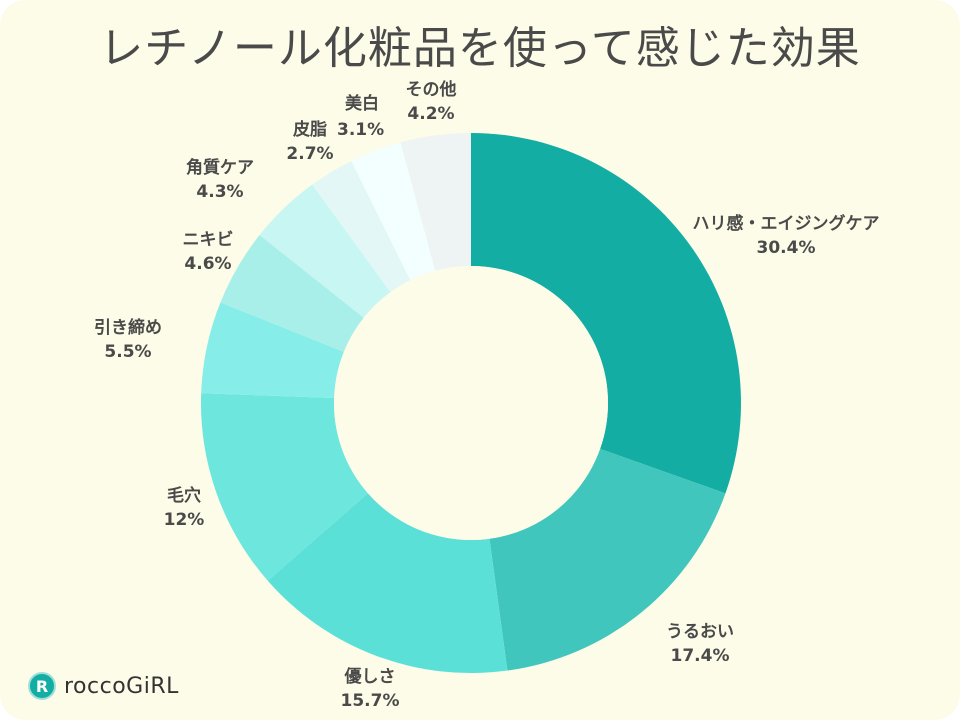  What do you see at coordinates (310, 130) in the screenshot?
I see `slice-category: 皮脂` at bounding box center [310, 130].